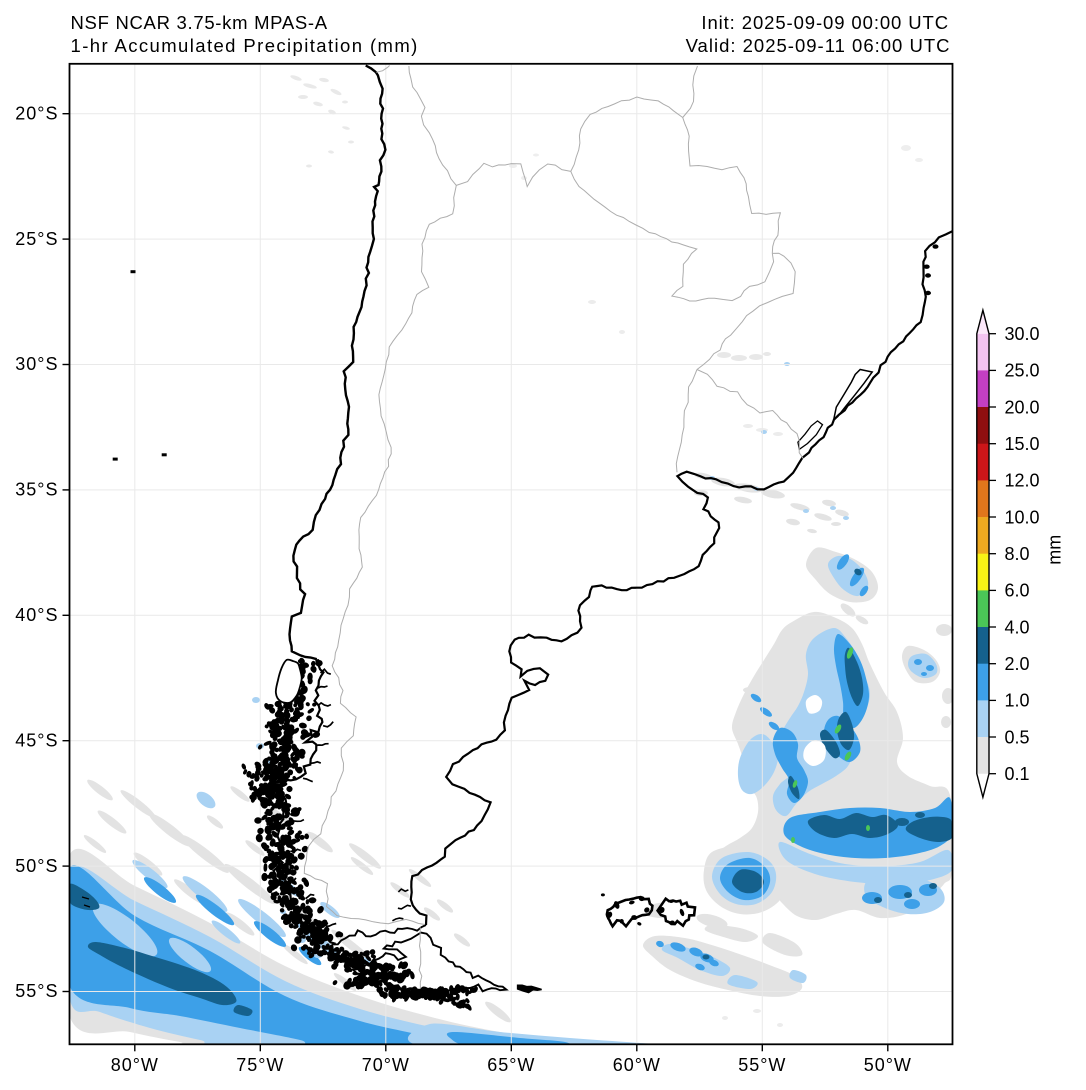 This screenshot has height=1090, width=1086. I want to click on svg-text: NSF NCAR 3.75-km MPAS-A, so click(199, 22).